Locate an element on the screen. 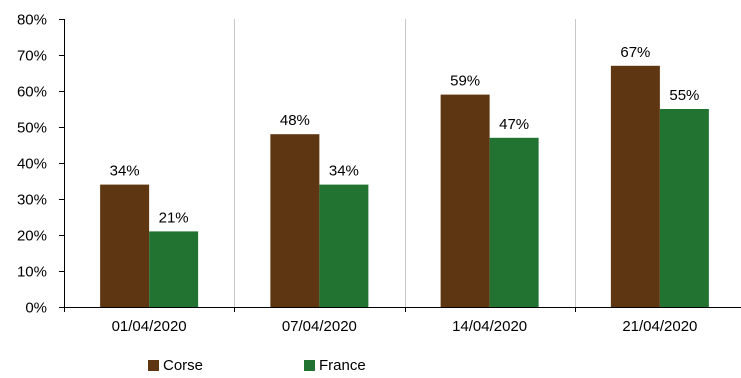 The width and height of the screenshot is (741, 378). y-tick-label: 60% is located at coordinates (32, 92).